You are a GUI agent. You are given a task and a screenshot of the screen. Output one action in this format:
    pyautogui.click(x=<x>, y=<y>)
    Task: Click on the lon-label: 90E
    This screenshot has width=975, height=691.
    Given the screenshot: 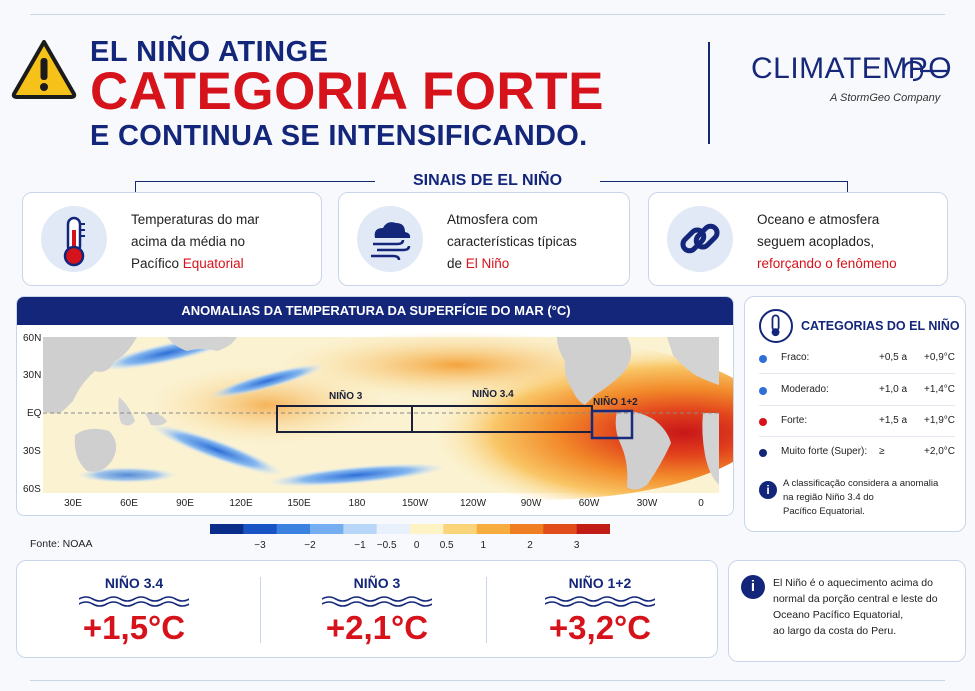 What is the action you would take?
    pyautogui.click(x=185, y=503)
    